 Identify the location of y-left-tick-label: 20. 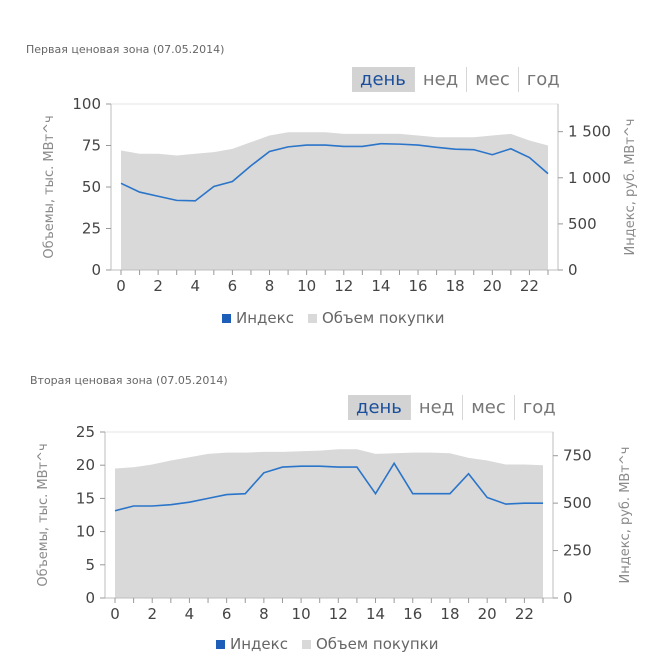
(85, 465).